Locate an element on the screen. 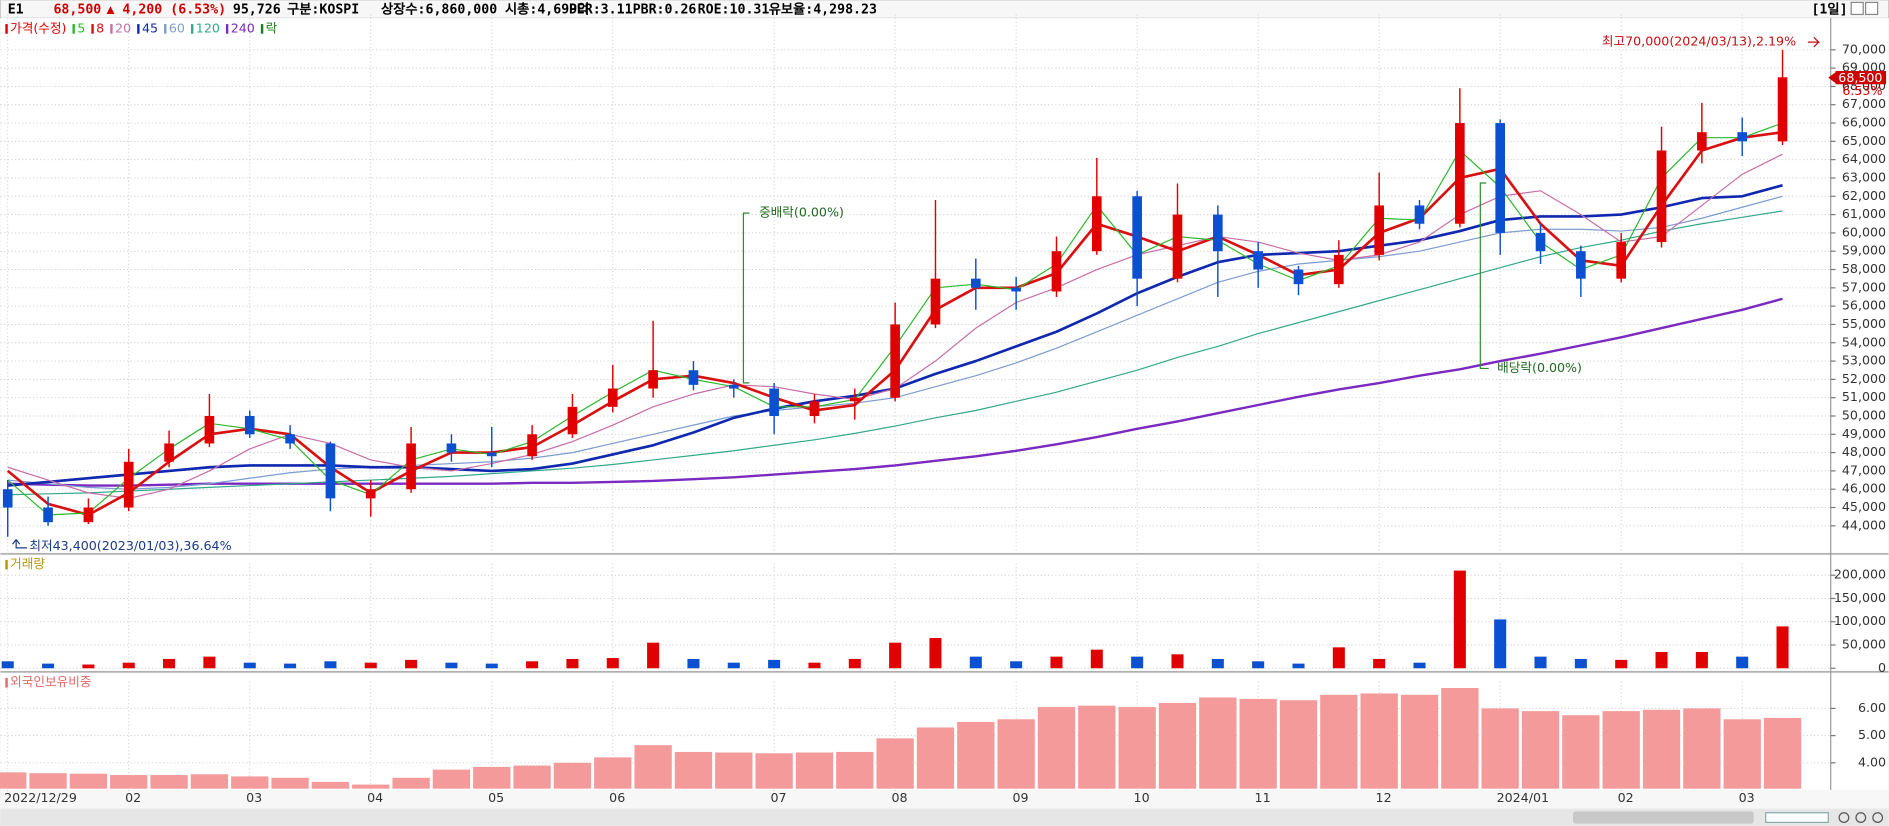 Image resolution: width=1889 pixels, height=826 pixels. y-tick-label: 150,000 is located at coordinates (1860, 597).